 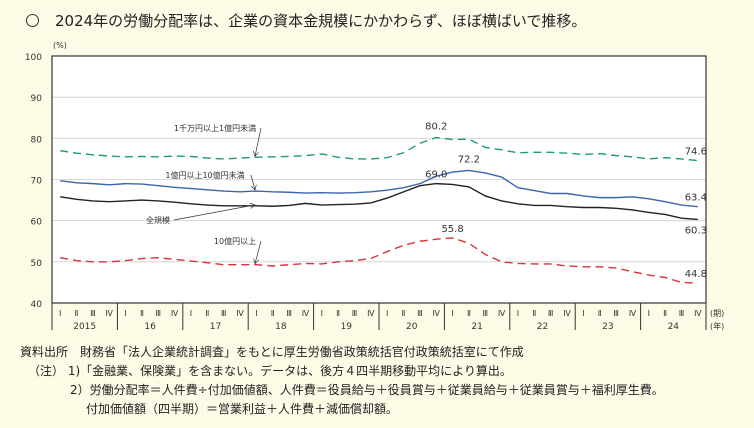 What do you see at coordinates (37, 140) in the screenshot?
I see `y-tick-label: 80` at bounding box center [37, 140].